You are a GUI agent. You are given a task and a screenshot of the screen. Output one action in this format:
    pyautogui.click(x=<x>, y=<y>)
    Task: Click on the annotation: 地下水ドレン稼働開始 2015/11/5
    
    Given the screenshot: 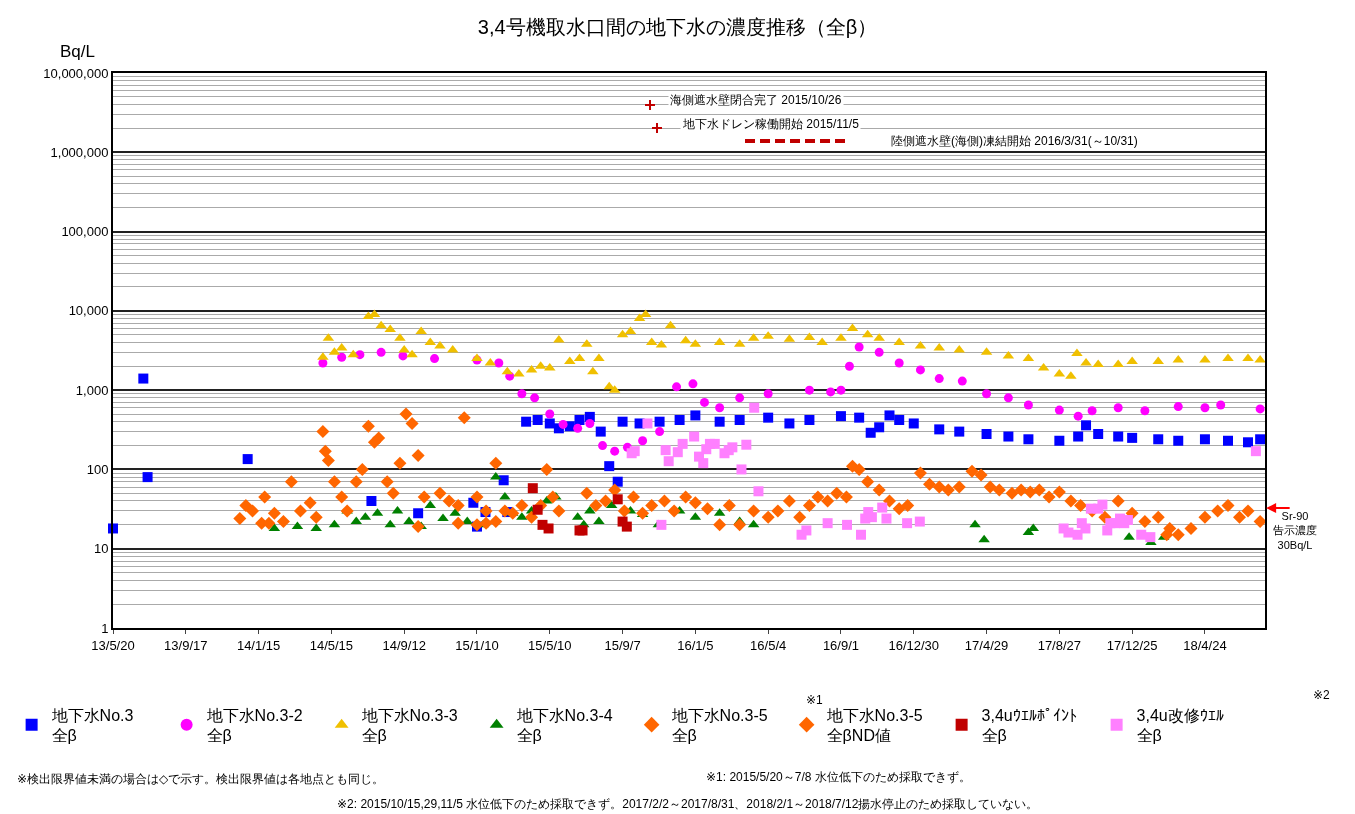 What is the action you would take?
    pyautogui.click(x=771, y=124)
    